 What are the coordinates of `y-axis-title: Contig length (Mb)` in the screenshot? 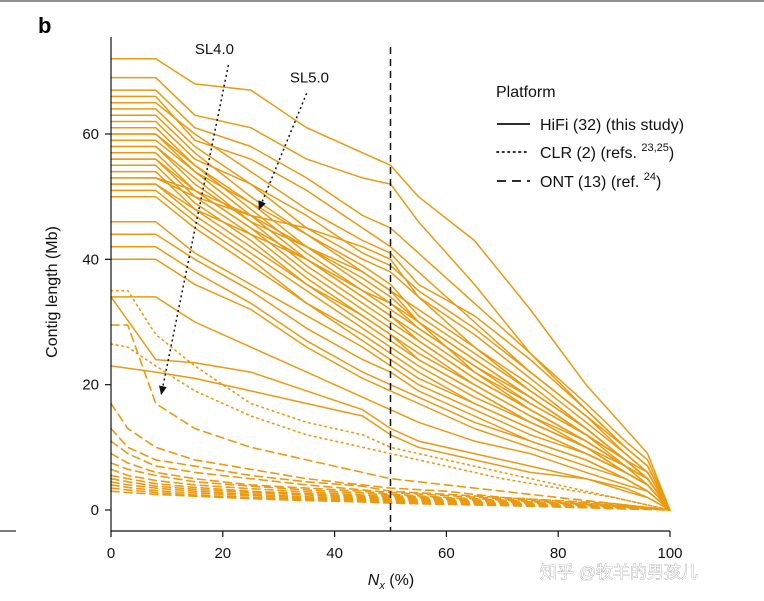 It's located at (52, 292).